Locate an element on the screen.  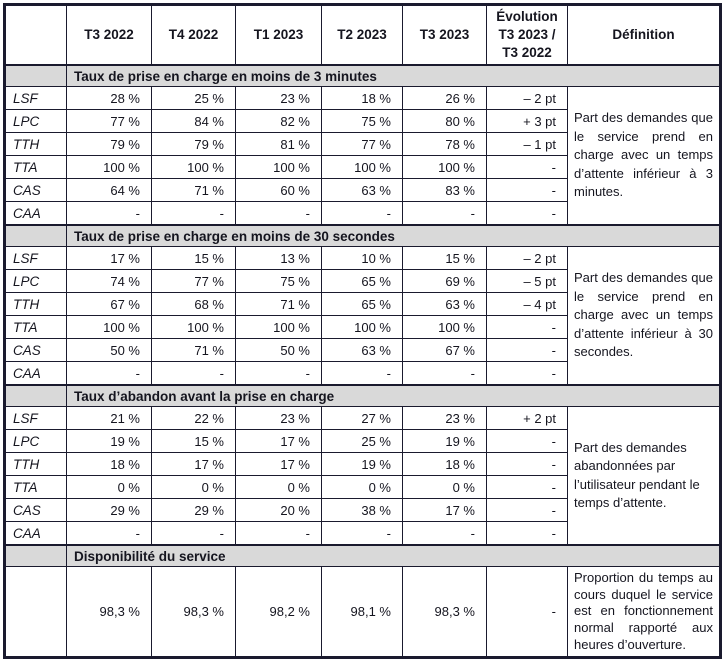
table-row: CAA - - - - - - is located at coordinates (362, 533).